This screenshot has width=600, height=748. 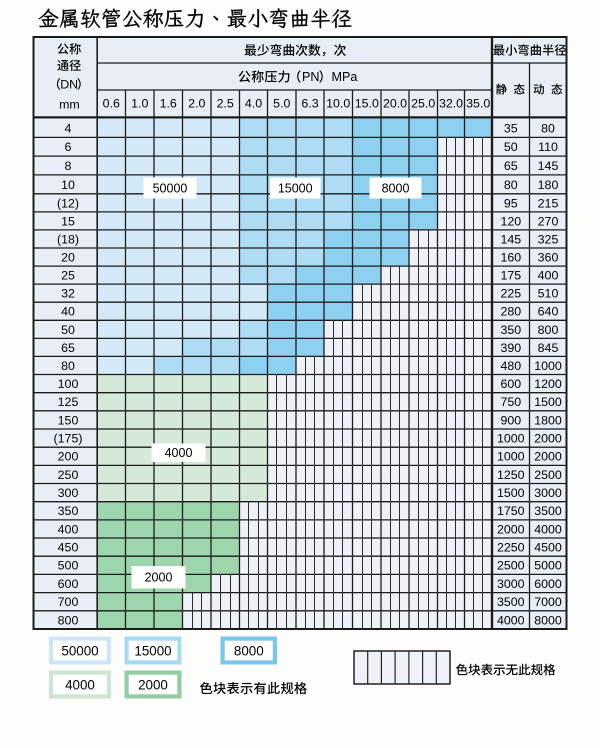 I want to click on svg-text: 200, so click(x=68, y=457).